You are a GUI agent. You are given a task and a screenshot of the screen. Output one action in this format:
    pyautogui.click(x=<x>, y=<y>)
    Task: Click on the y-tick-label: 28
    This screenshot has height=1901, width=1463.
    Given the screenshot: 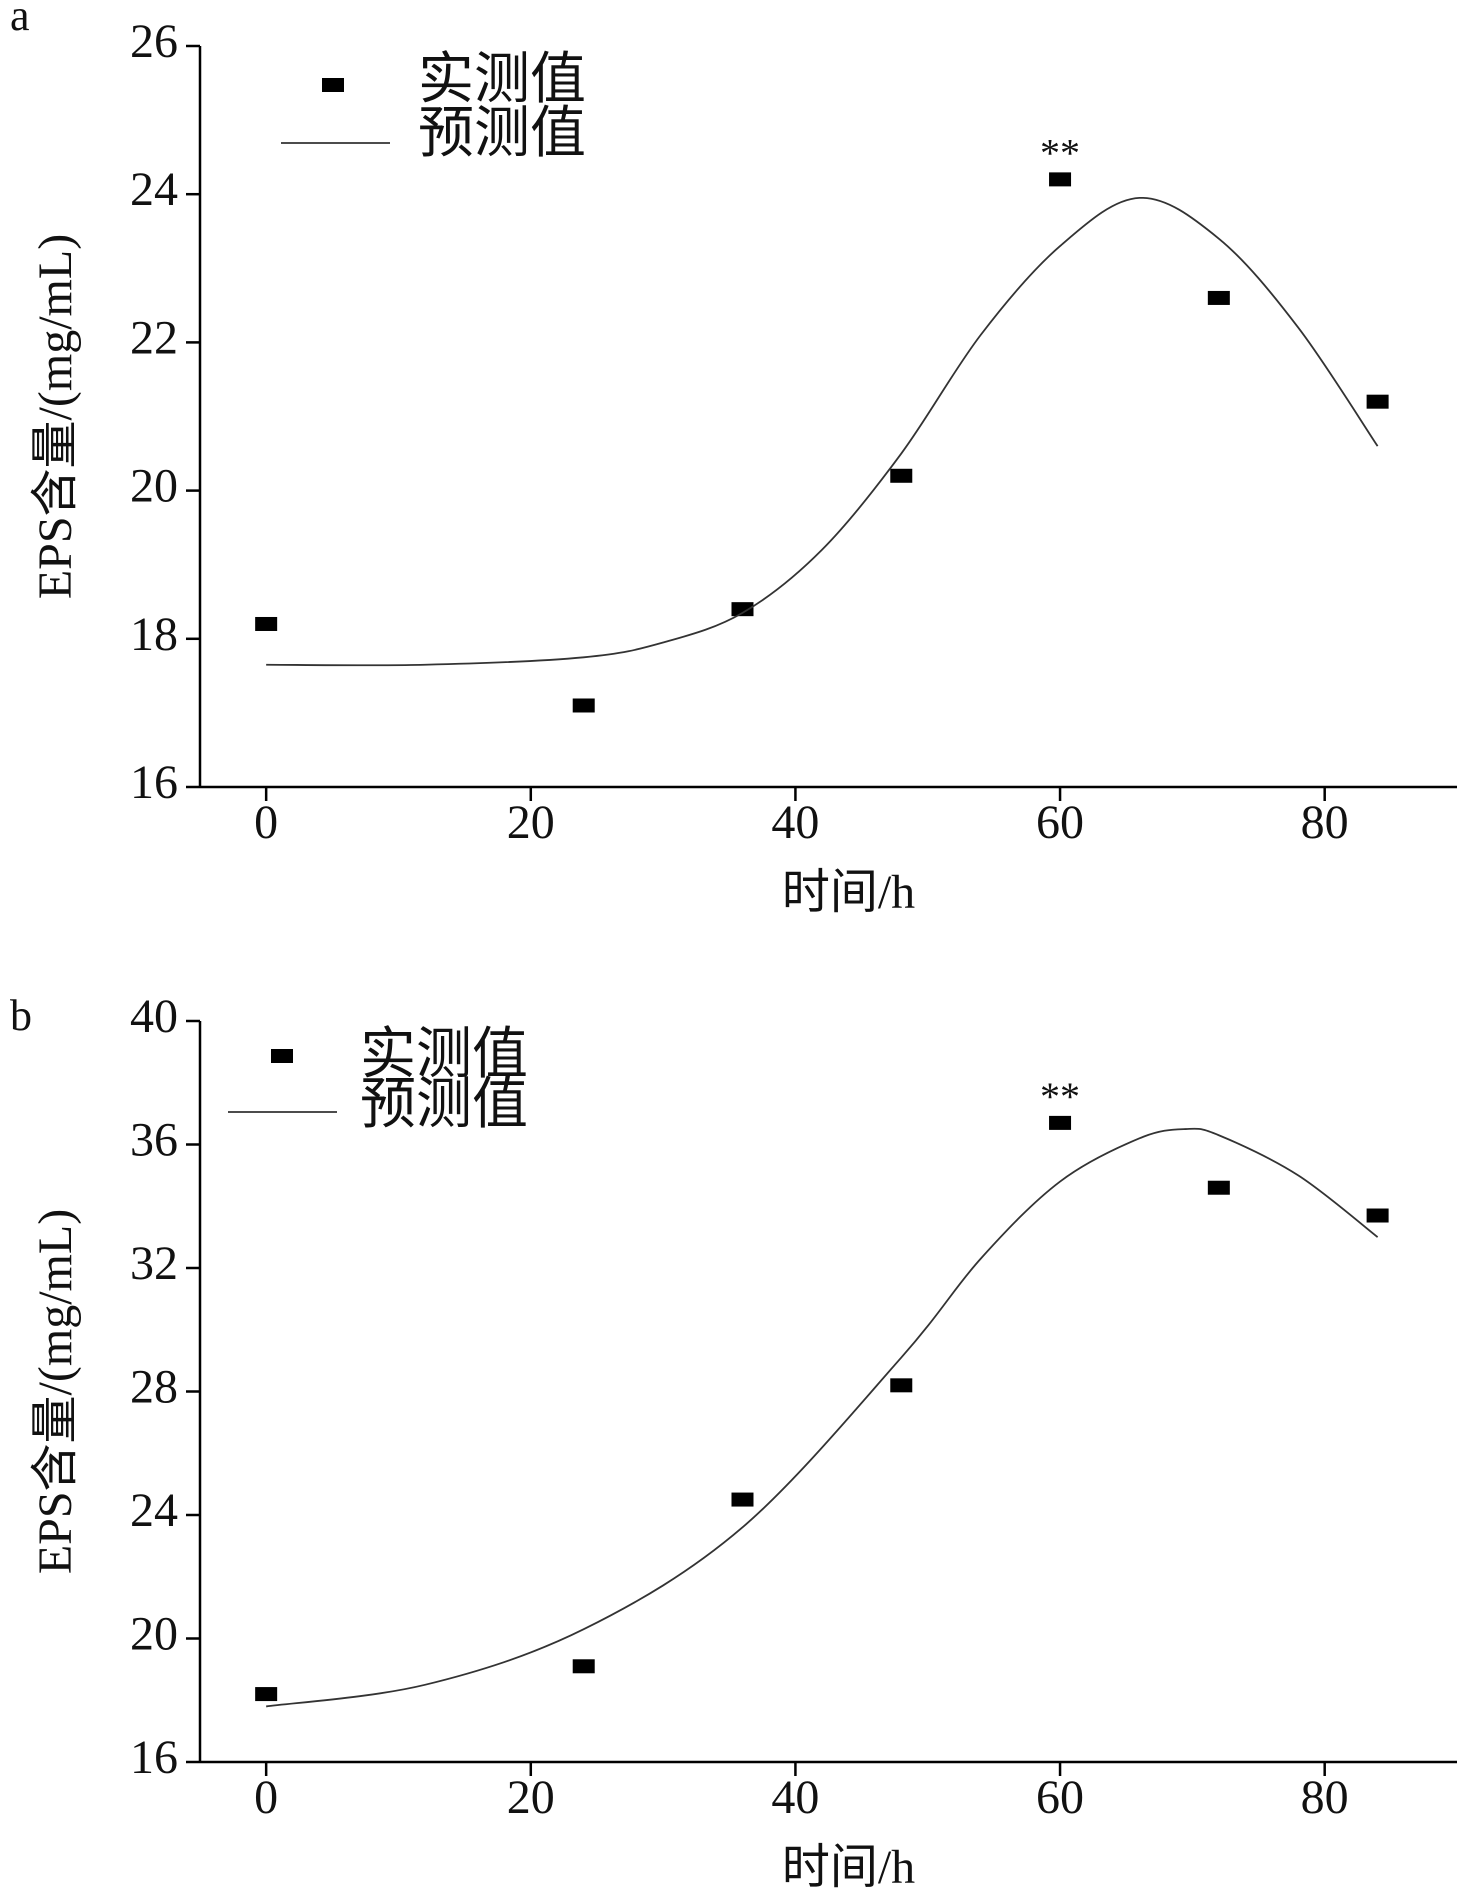 What is the action you would take?
    pyautogui.click(x=154, y=1387)
    